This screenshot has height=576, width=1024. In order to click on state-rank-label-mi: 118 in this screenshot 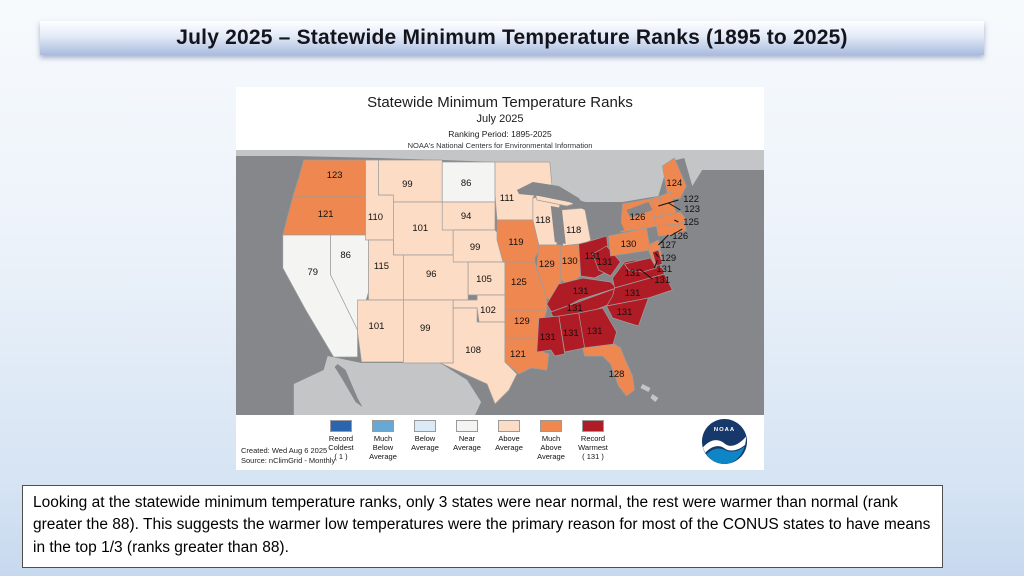, I will do `click(573, 230)`.